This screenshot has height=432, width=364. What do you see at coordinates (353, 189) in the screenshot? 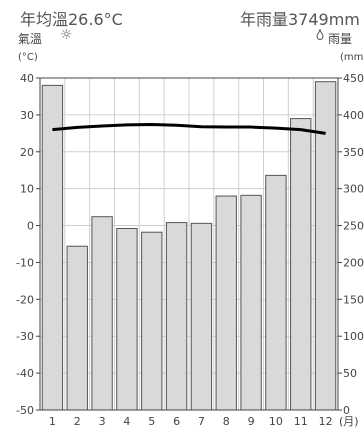
I see `right-tick-label: 300` at bounding box center [353, 189].